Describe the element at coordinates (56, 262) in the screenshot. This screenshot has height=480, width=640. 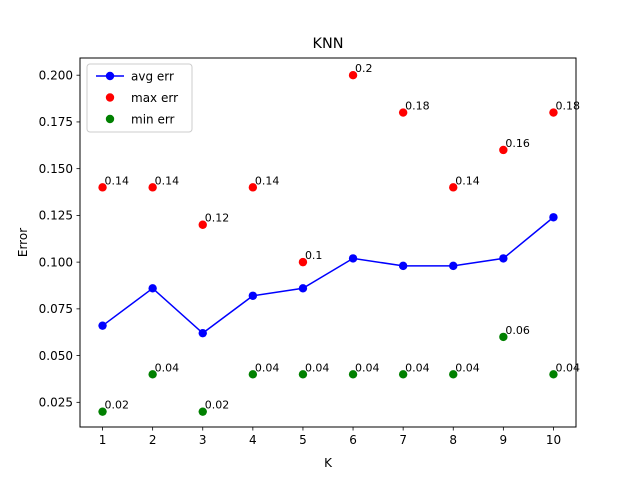
I see `y-tick-label: 0.100` at that location.